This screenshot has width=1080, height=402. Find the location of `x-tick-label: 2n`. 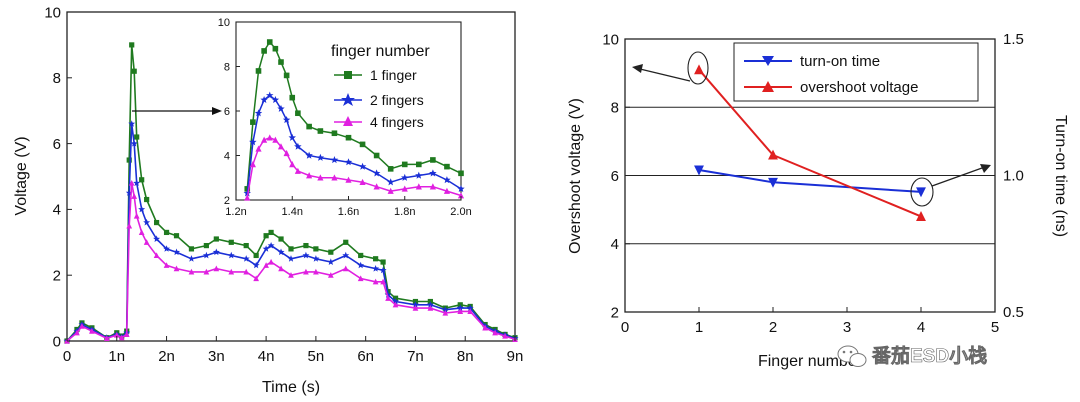

x-tick-label: 2n is located at coordinates (166, 356).